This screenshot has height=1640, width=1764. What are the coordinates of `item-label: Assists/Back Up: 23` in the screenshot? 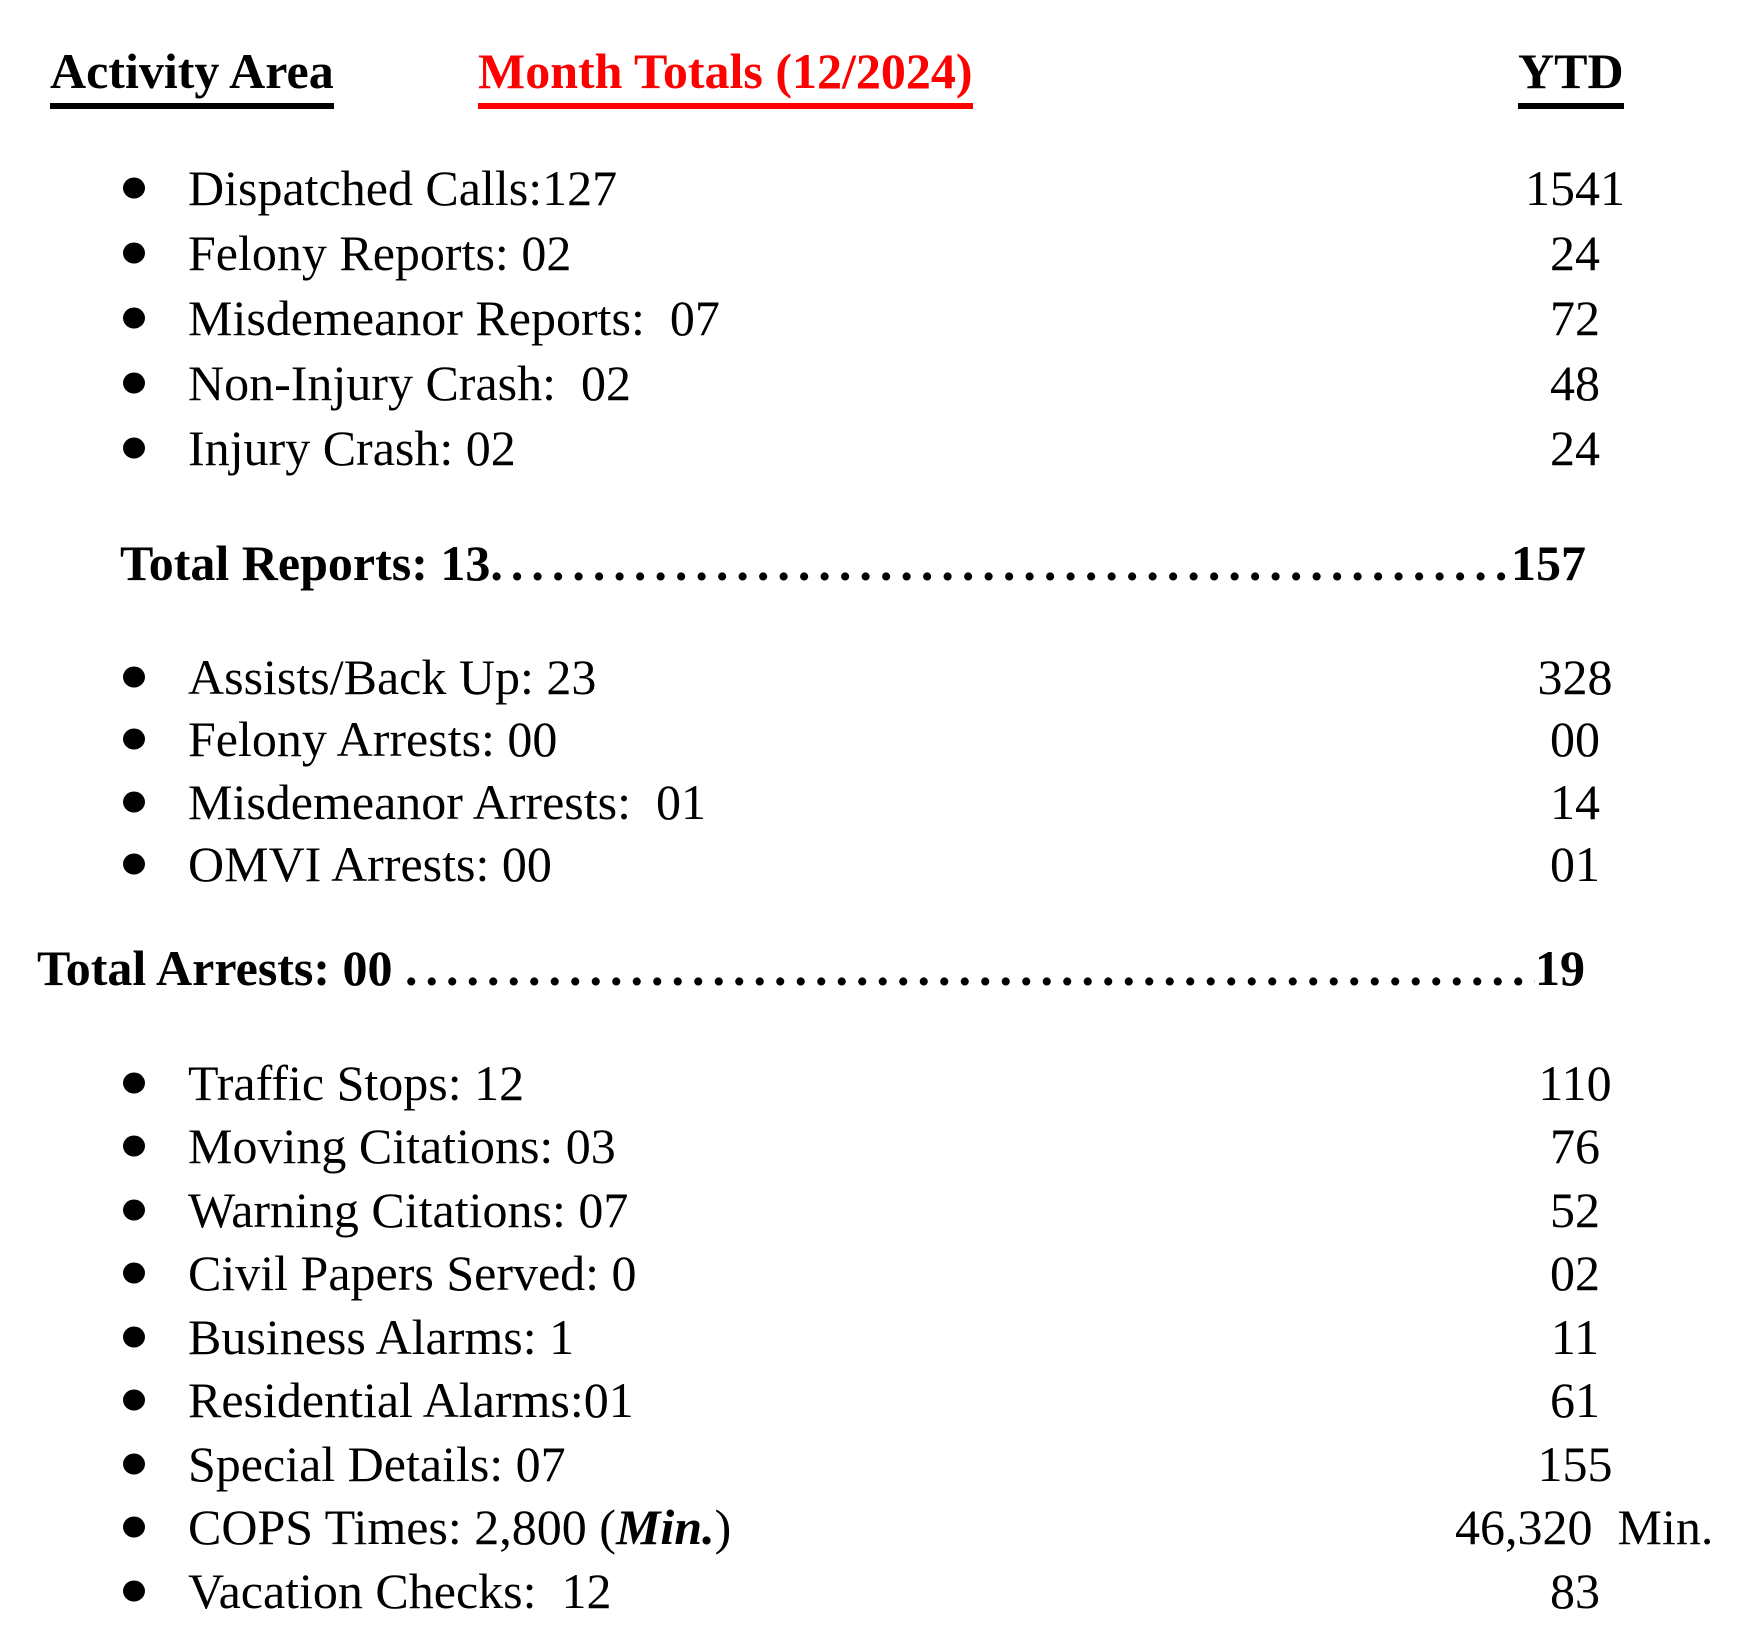 It's located at (392, 677).